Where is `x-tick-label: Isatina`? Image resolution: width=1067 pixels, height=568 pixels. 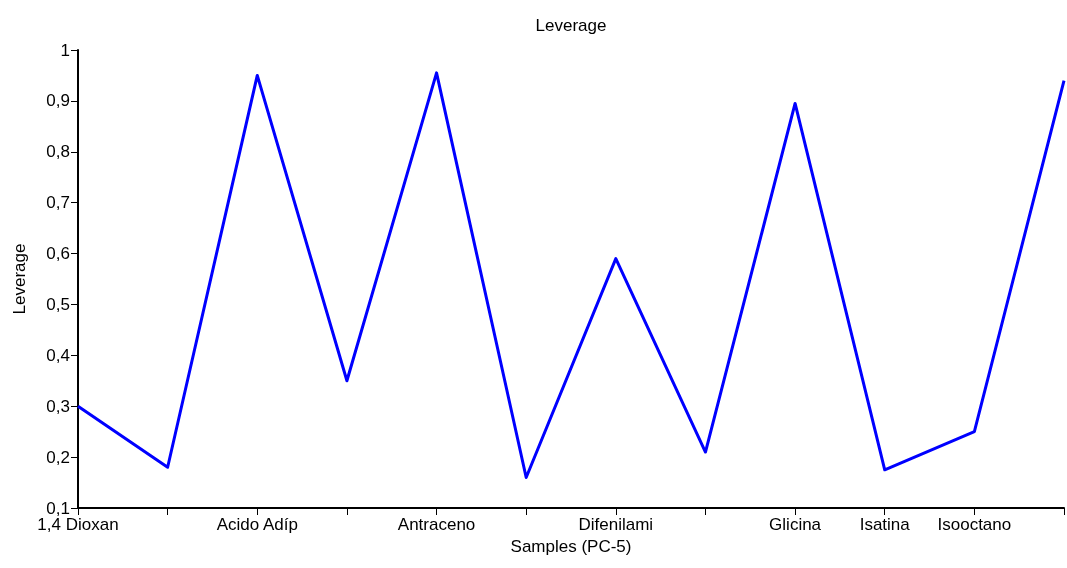
x-tick-label: Isatina is located at coordinates (885, 524).